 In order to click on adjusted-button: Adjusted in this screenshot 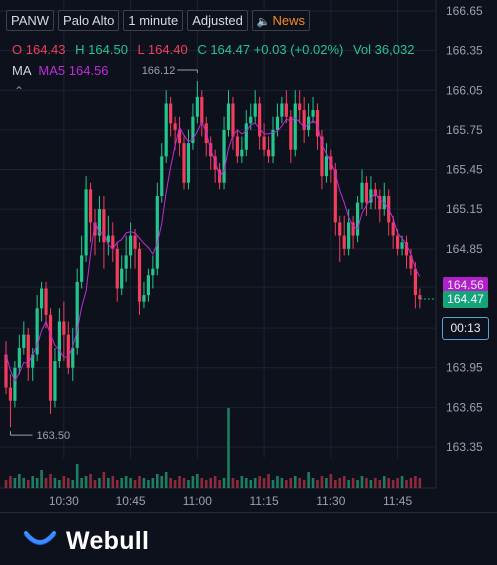, I will do `click(217, 20)`.